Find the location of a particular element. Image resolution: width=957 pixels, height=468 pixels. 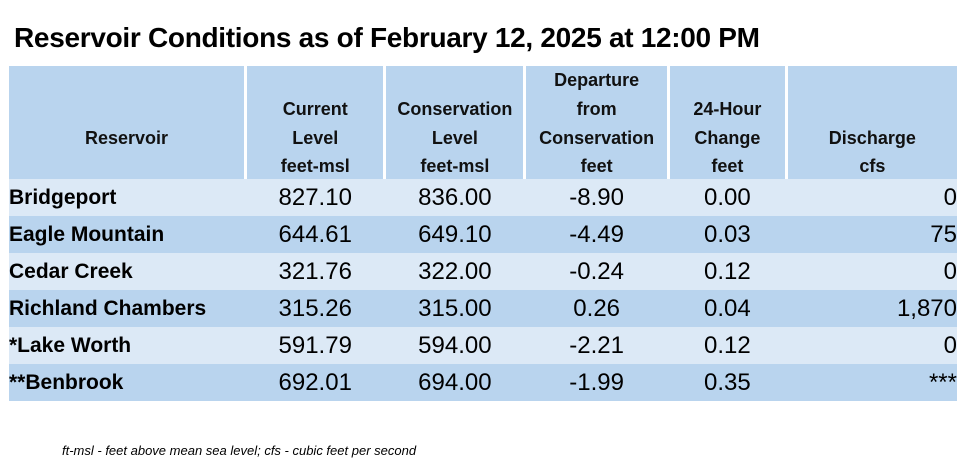

unit-reservoir-blank is located at coordinates (127, 166).